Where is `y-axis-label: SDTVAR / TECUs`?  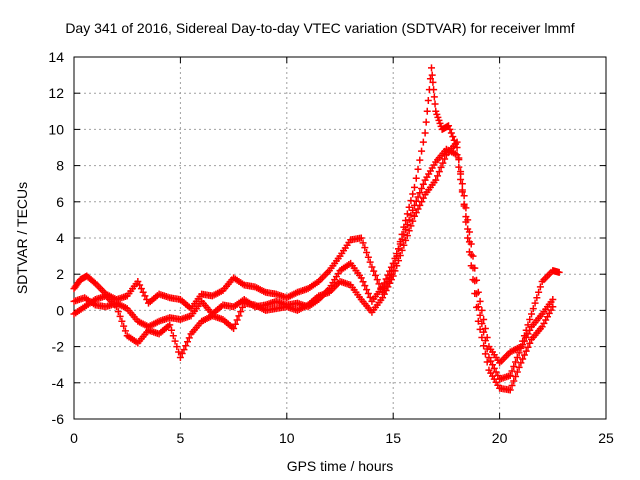
y-axis-label: SDTVAR / TECUs is located at coordinates (22, 238).